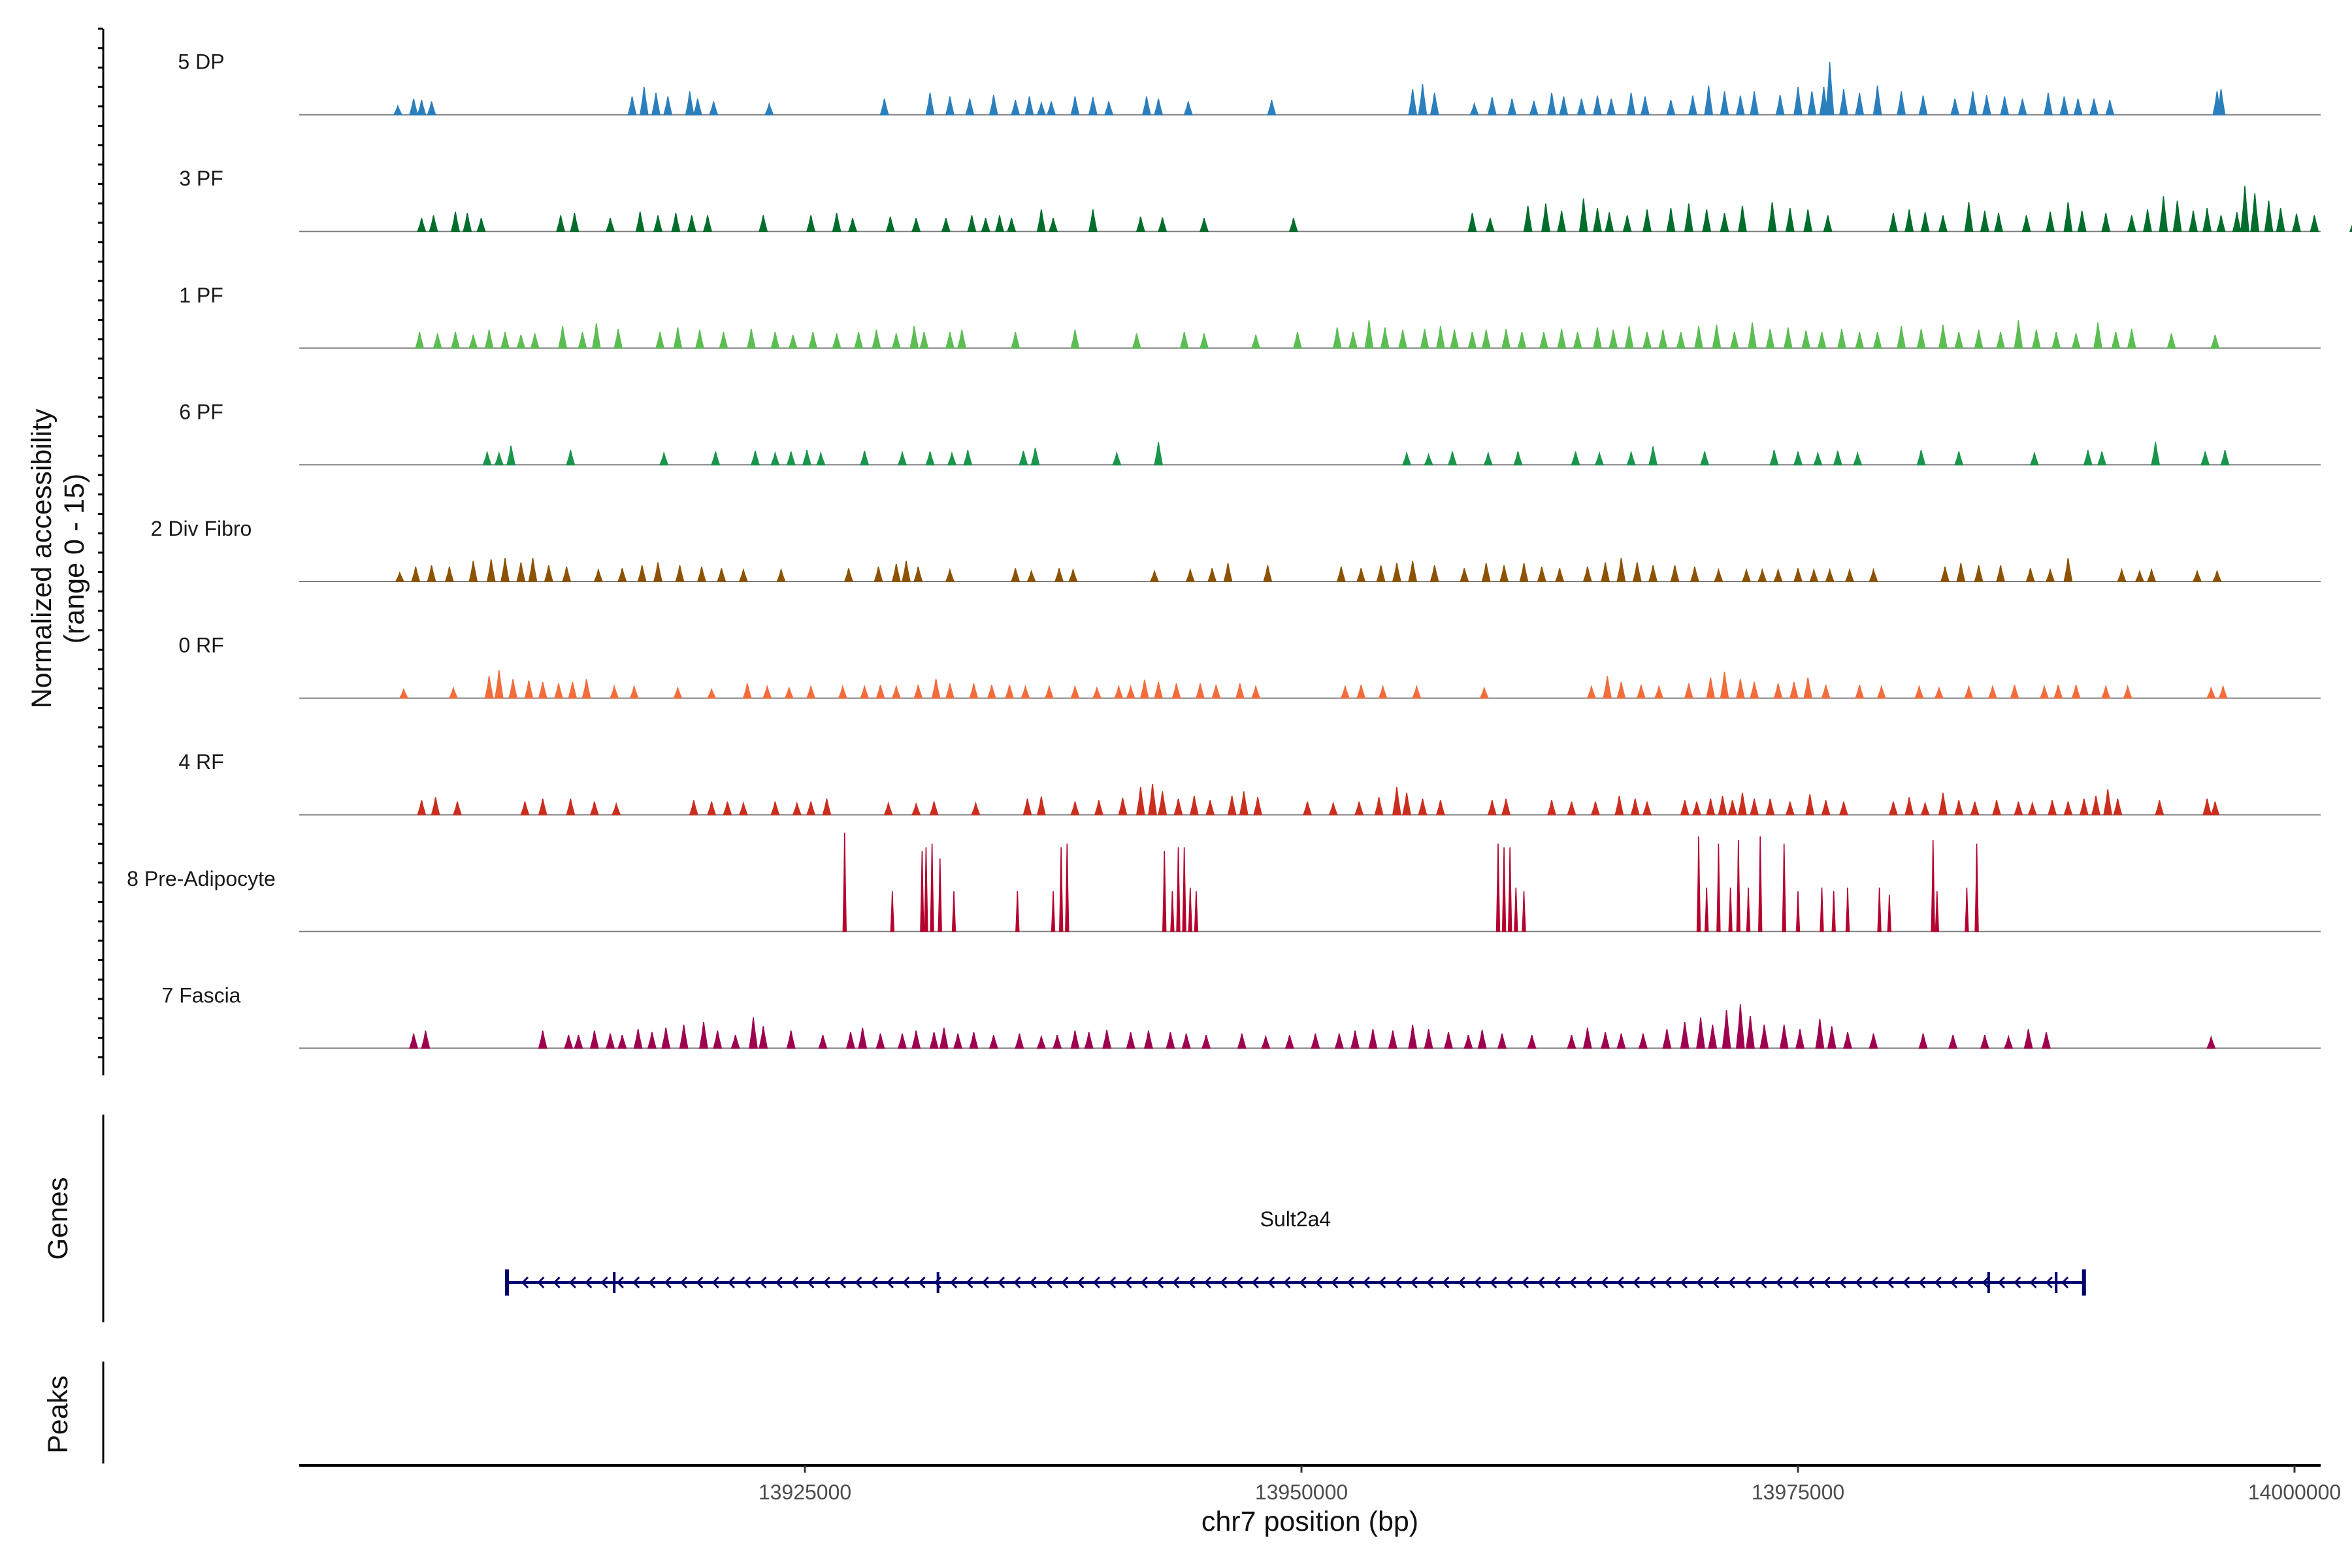 The width and height of the screenshot is (2352, 1568). What do you see at coordinates (805, 1492) in the screenshot?
I see `x-tick-label: 13925000` at bounding box center [805, 1492].